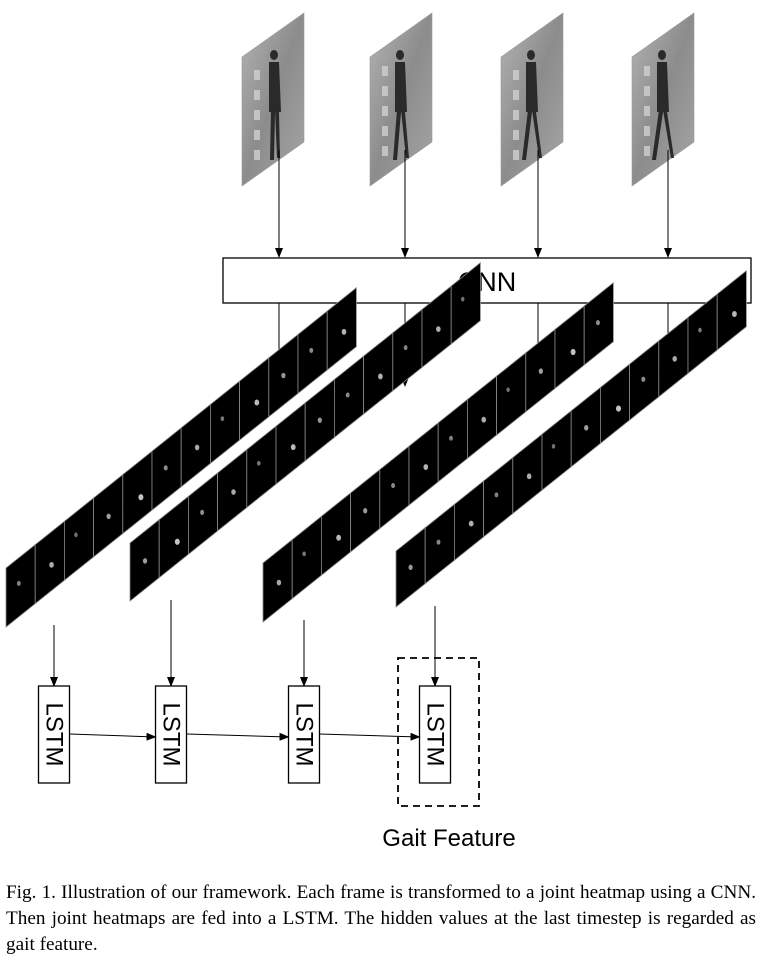 This screenshot has height=970, width=764. Describe the element at coordinates (473, 204) in the screenshot. I see `frame-to-cnn-arrows` at that location.